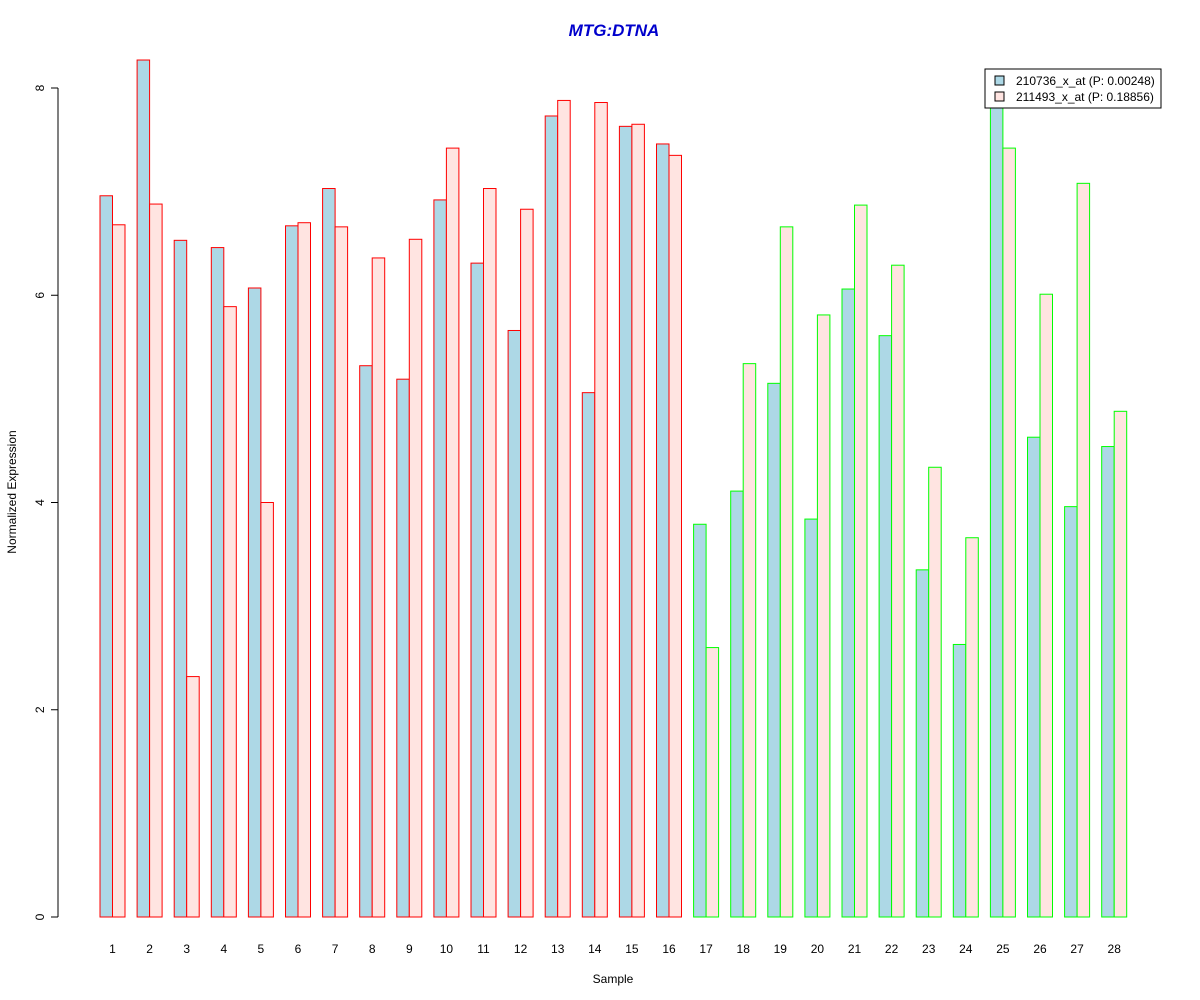 Image resolution: width=1200 pixels, height=1000 pixels. Describe the element at coordinates (40, 709) in the screenshot. I see `y-tick-label: 2` at that location.